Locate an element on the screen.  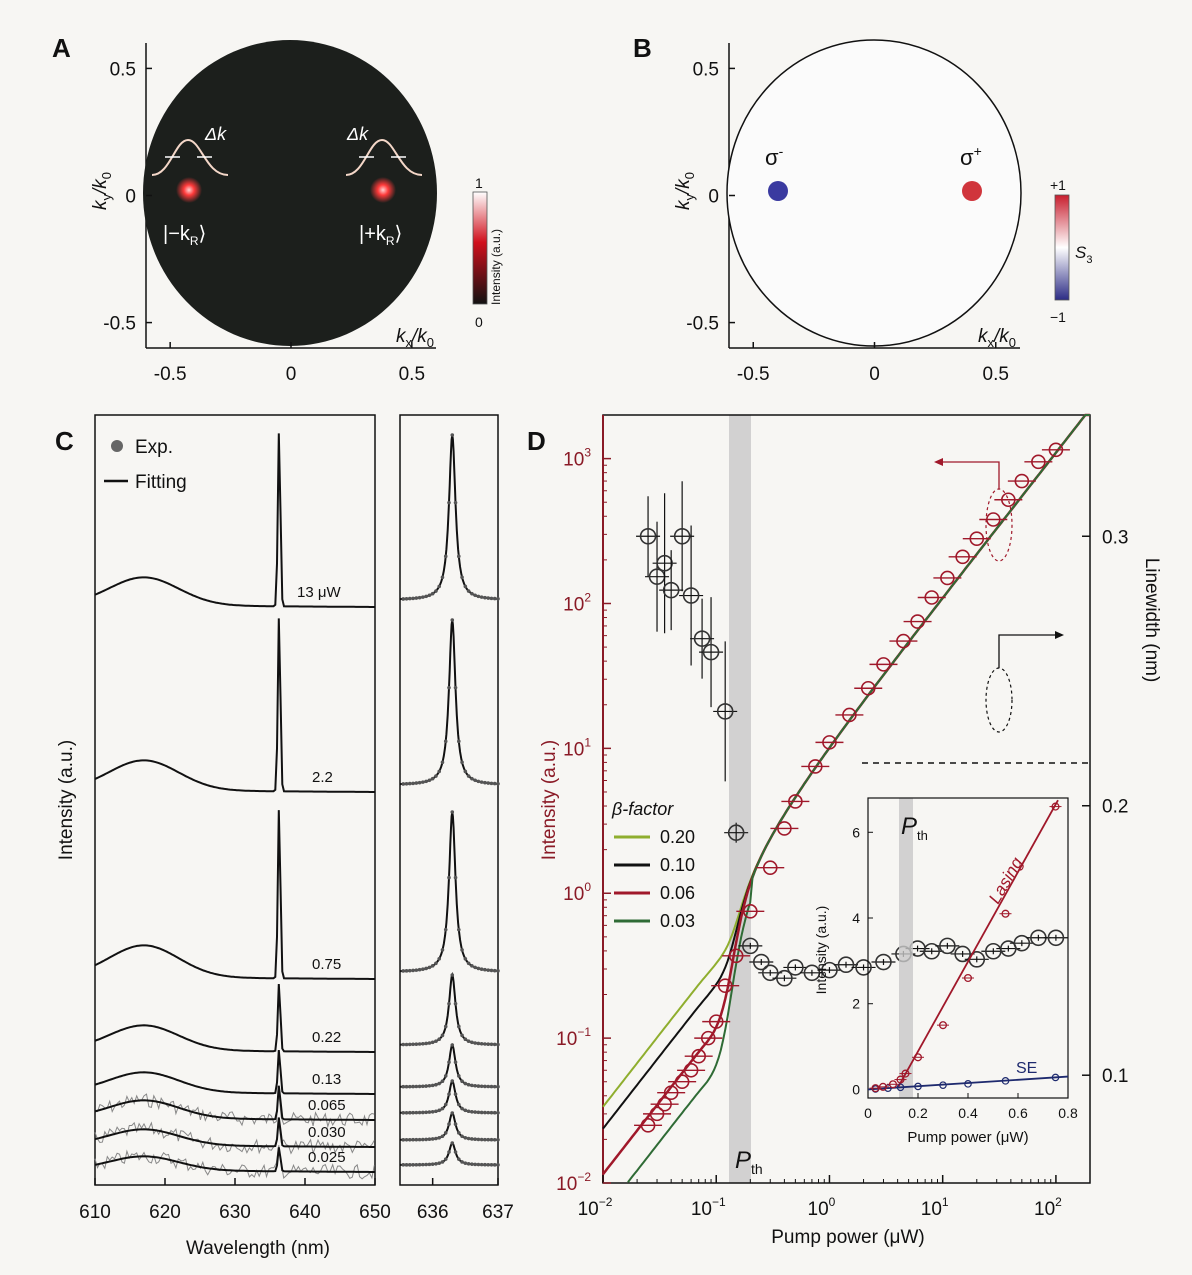
legend-exp-marker is located at coordinates (117, 446).